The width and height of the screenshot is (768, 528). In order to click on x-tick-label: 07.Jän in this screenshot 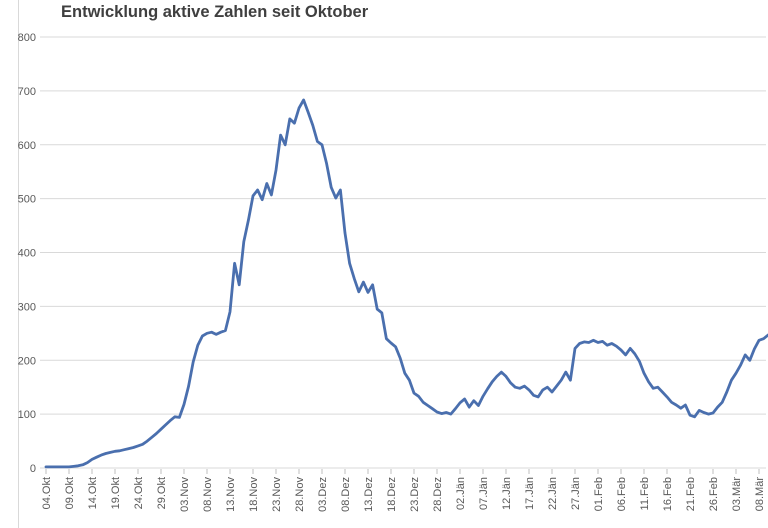, I will do `click(484, 493)`.